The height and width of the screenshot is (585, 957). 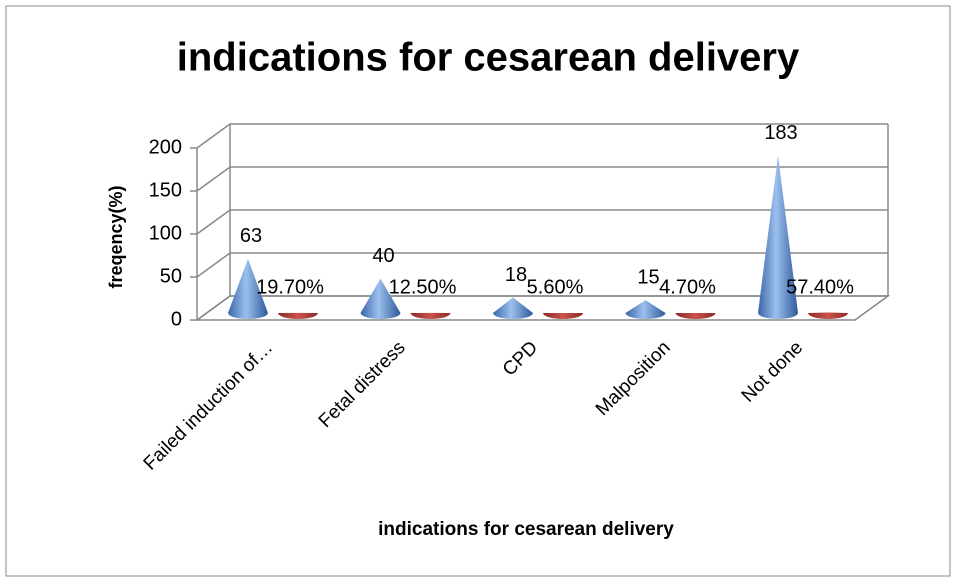 I want to click on y-tick-label: 200, so click(x=165, y=147).